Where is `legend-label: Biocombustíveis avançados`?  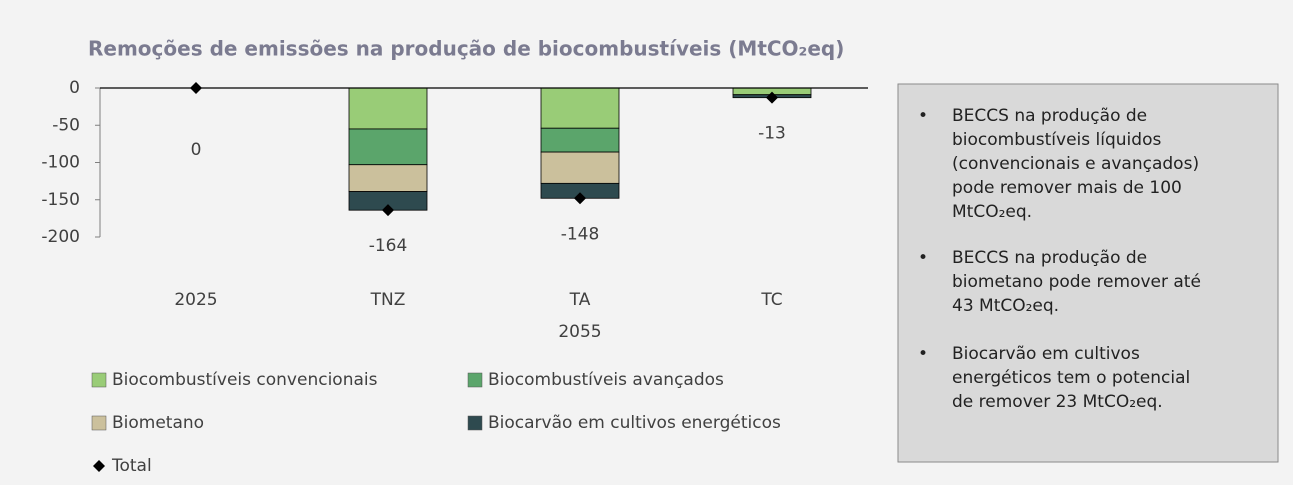
legend-label: Biocombustíveis avançados is located at coordinates (606, 380).